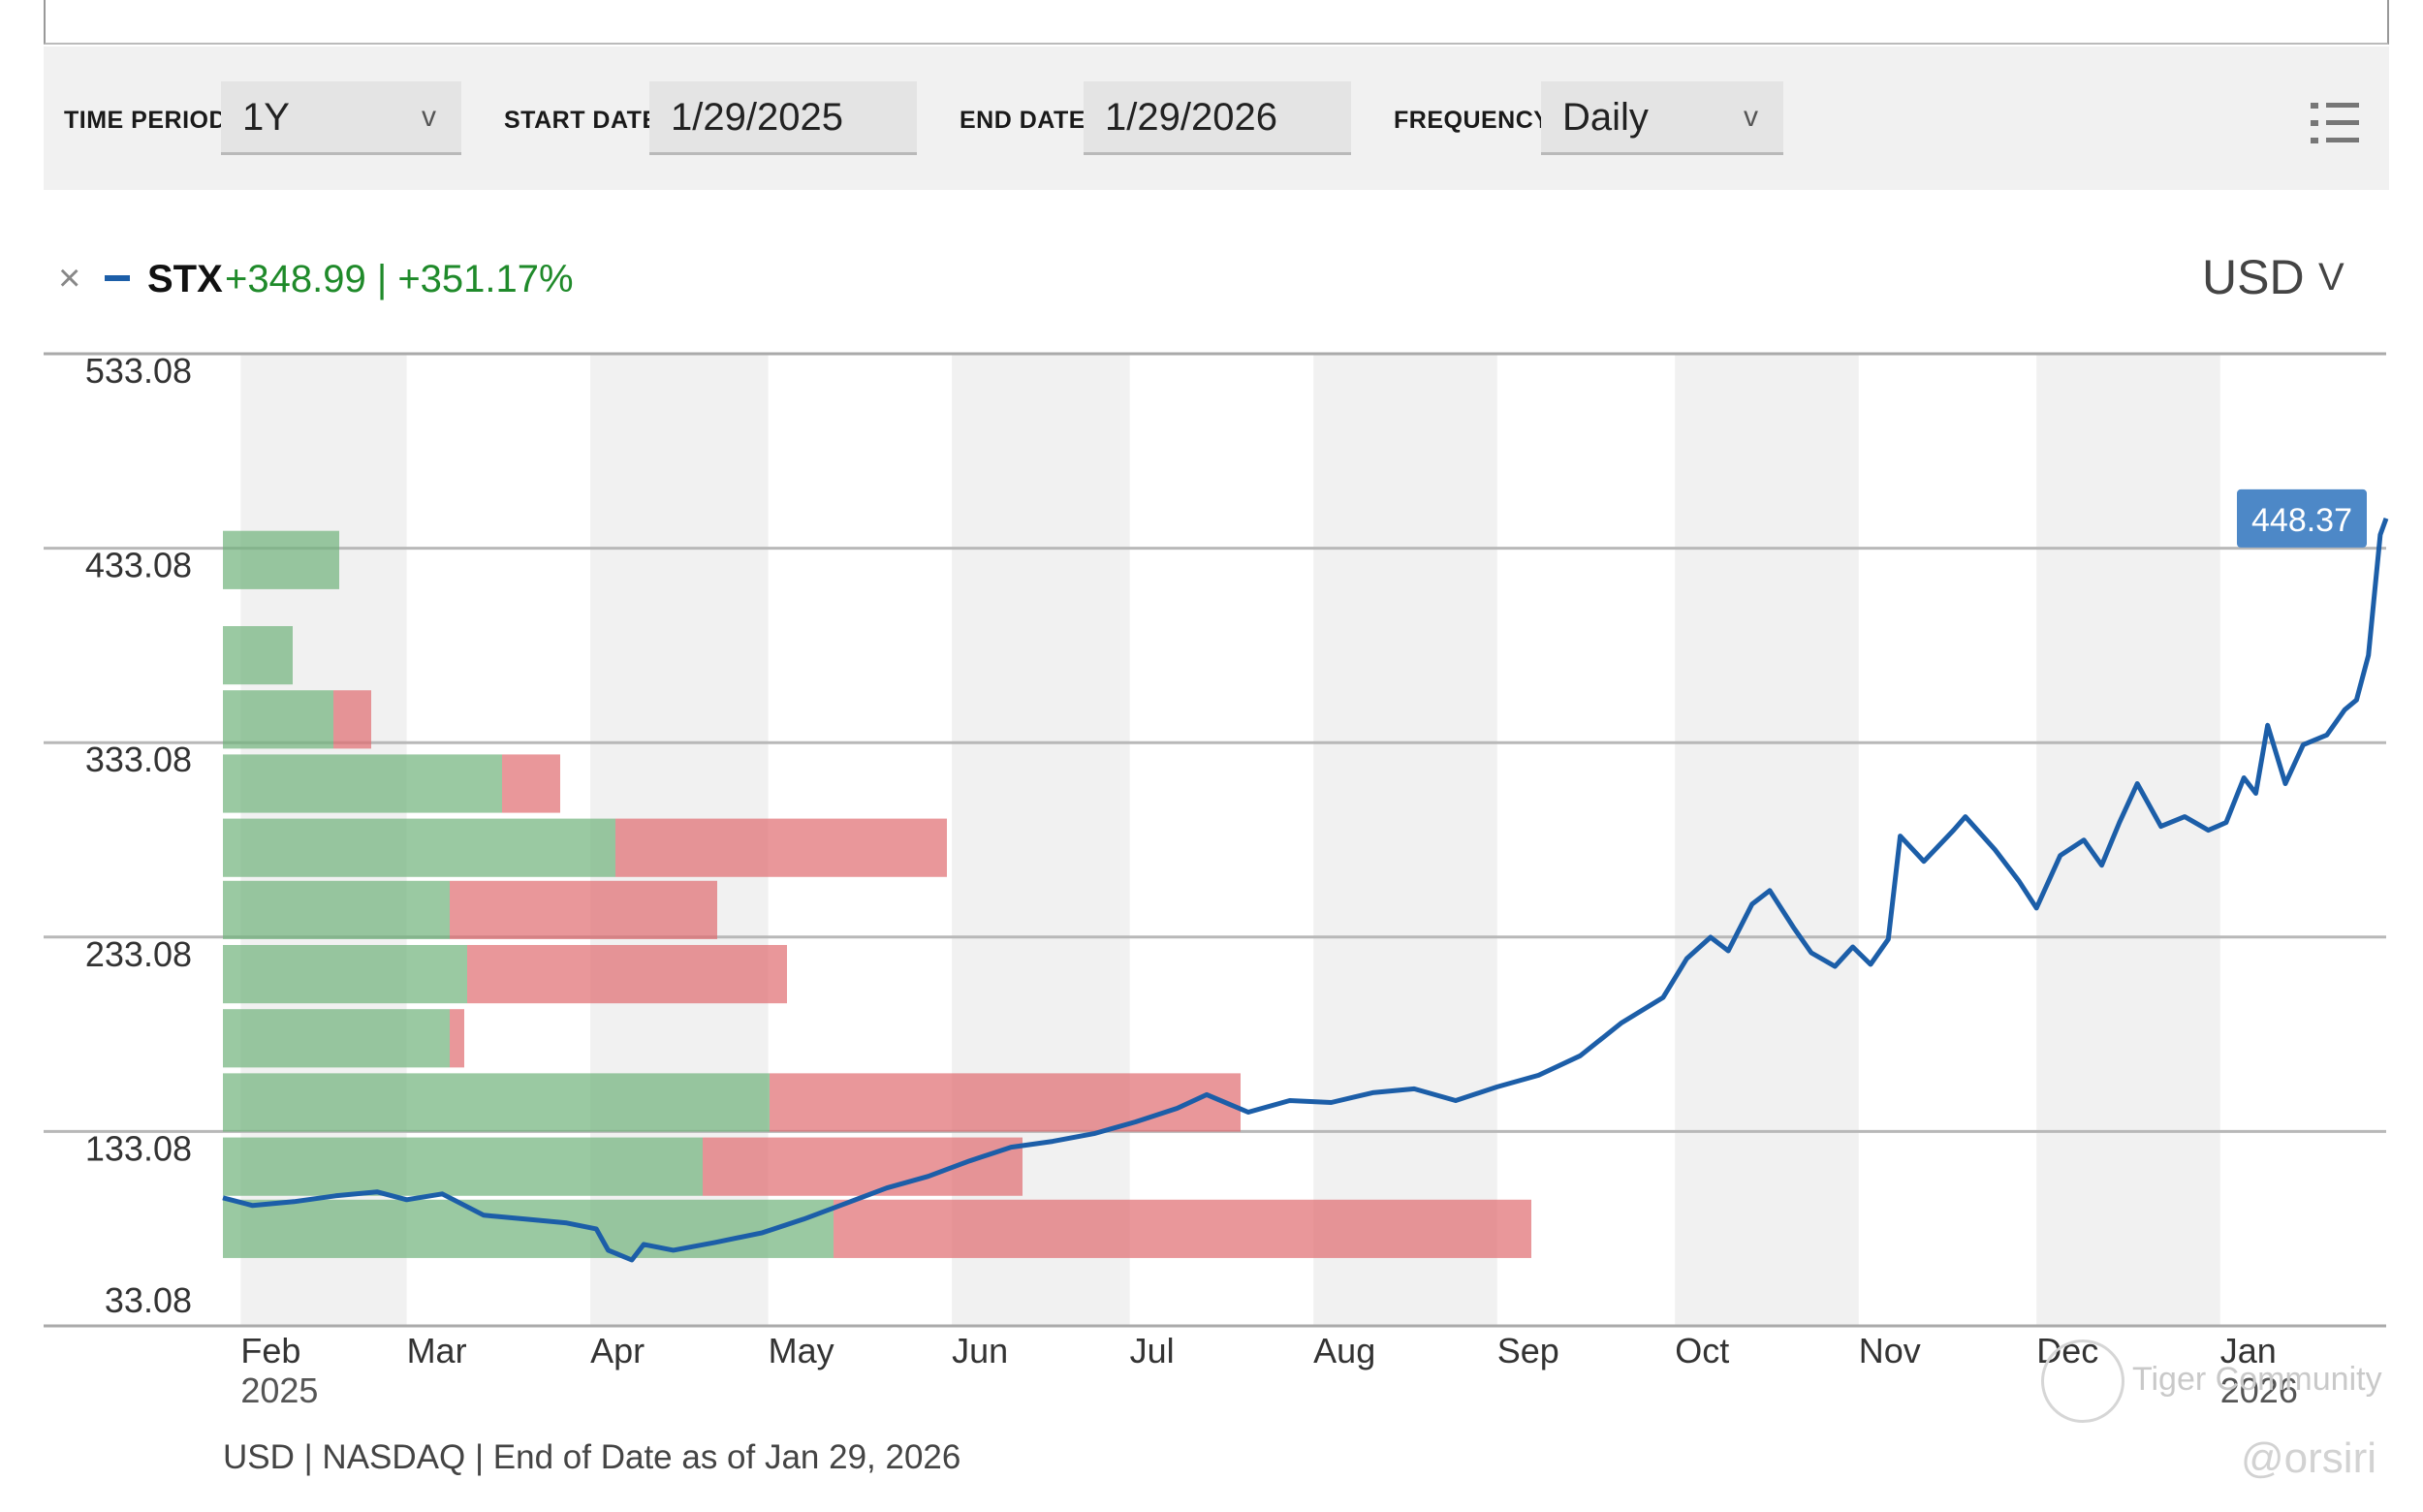  I want to click on time-period-select: 1Y v, so click(341, 118).